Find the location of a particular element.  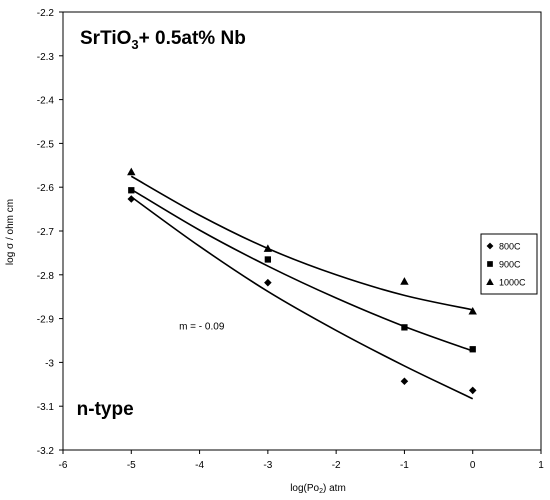

y-tick-label: -3 is located at coordinates (49, 363).